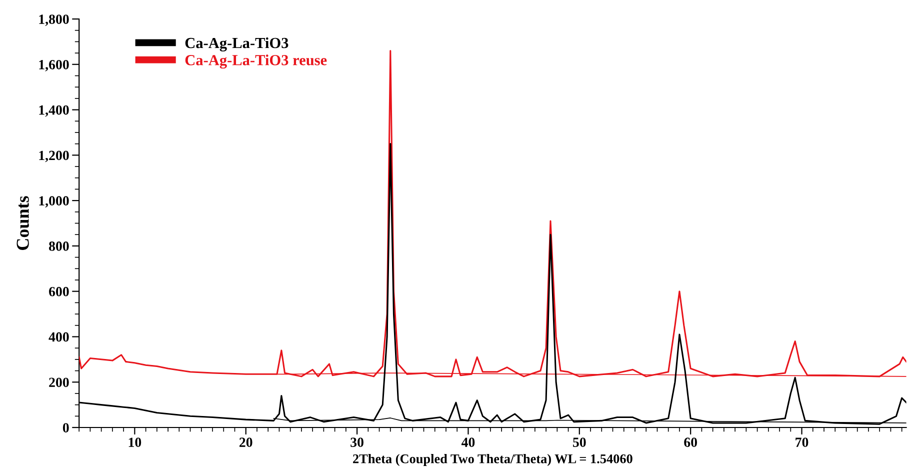  I want to click on y-tick-label: 1,400, so click(54, 111).